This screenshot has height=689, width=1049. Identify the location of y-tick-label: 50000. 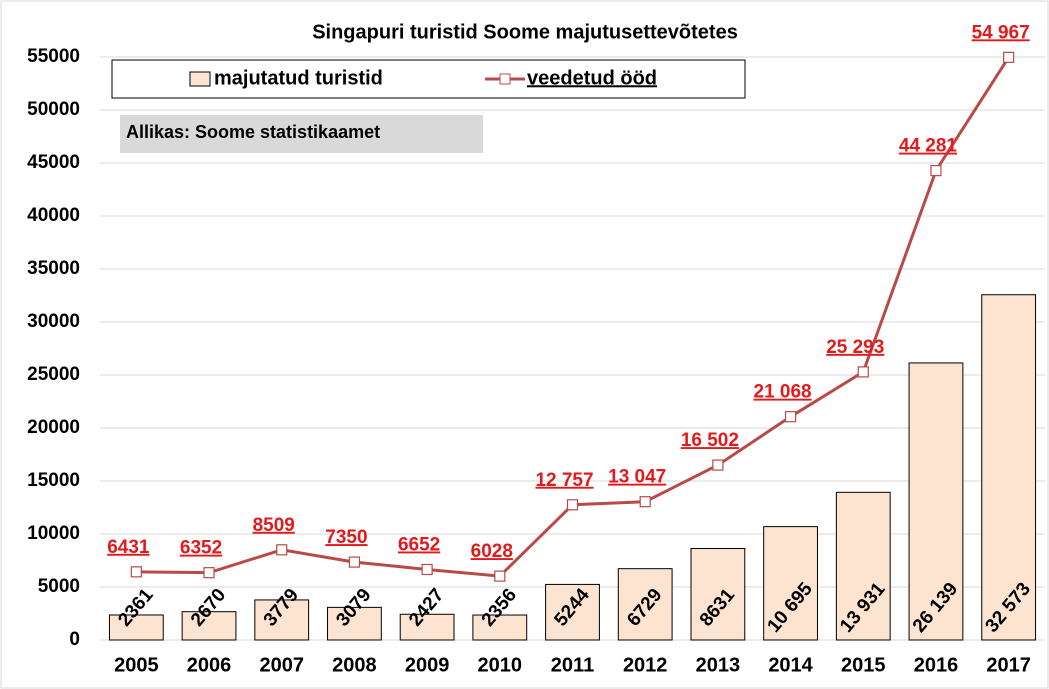
(53, 109).